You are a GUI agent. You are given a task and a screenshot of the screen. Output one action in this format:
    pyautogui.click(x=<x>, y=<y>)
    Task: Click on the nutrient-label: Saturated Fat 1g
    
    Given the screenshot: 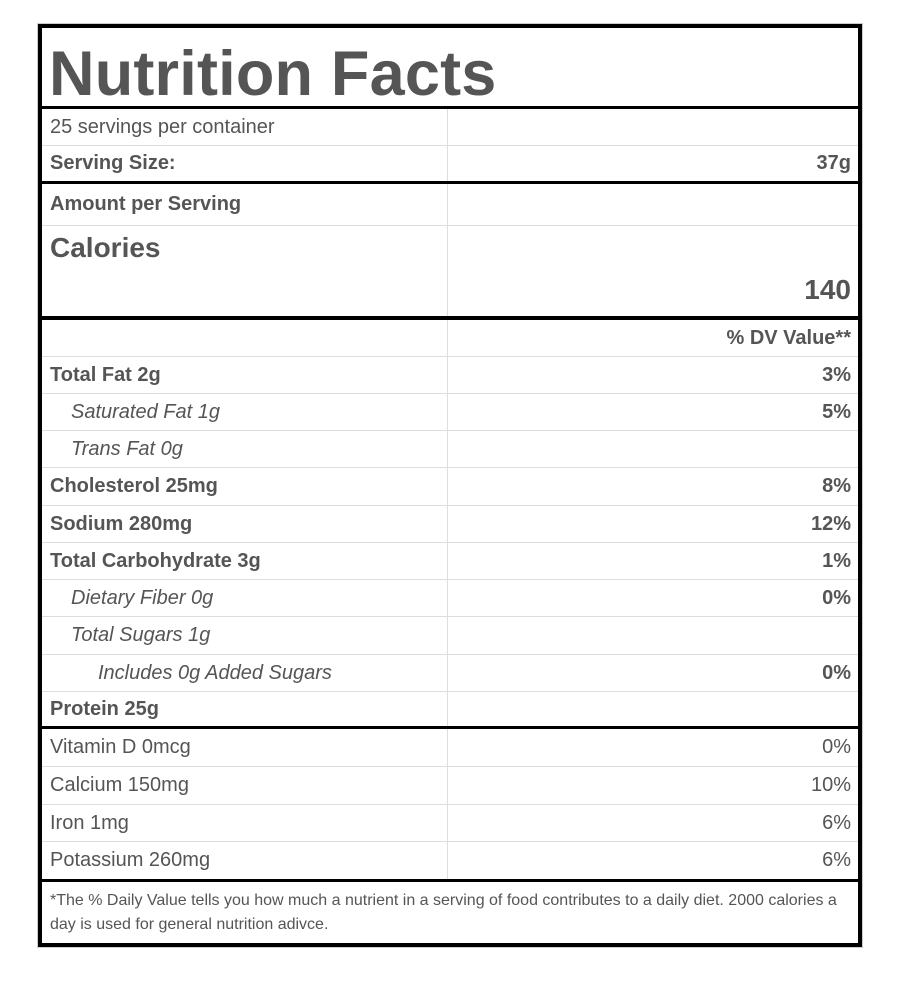 What is the action you would take?
    pyautogui.click(x=245, y=412)
    